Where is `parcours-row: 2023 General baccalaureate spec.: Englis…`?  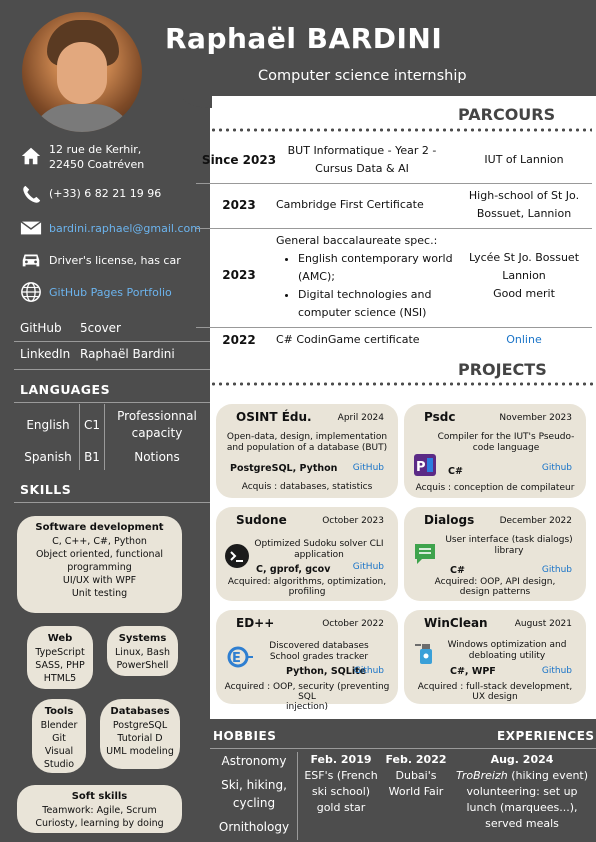 parcours-row: 2023 General baccalaureate spec.: Englis… is located at coordinates (394, 278).